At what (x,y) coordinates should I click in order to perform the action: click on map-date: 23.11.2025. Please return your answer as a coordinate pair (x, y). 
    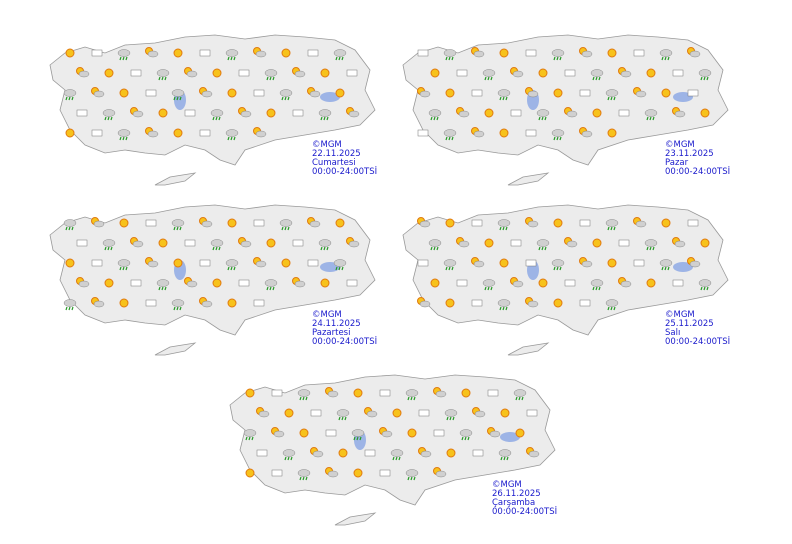
    Looking at the image, I should click on (689, 154).